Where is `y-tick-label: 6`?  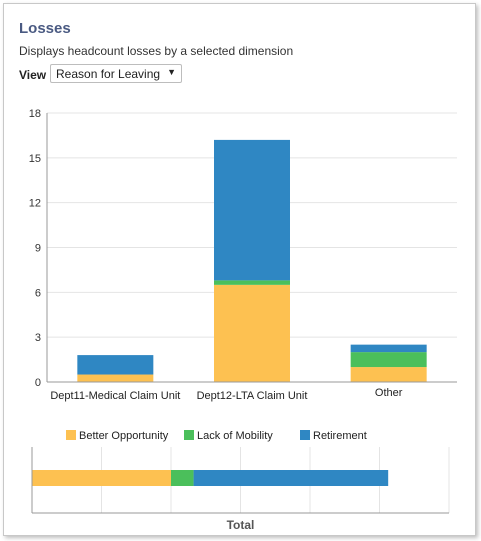 y-tick-label: 6 is located at coordinates (38, 293).